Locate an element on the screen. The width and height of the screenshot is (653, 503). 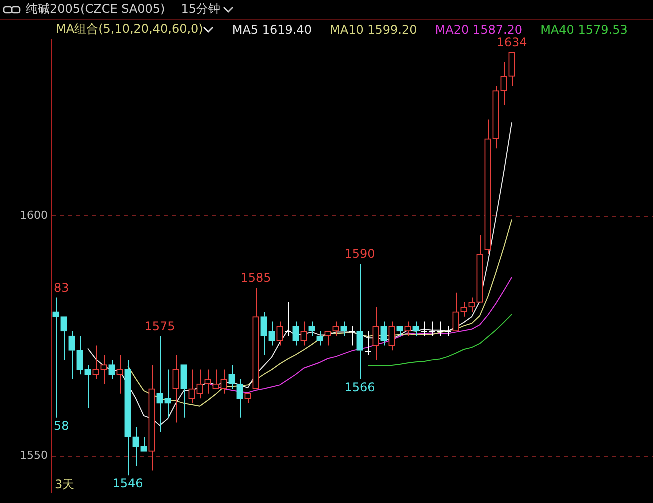
annotation: 1575 is located at coordinates (160, 326).